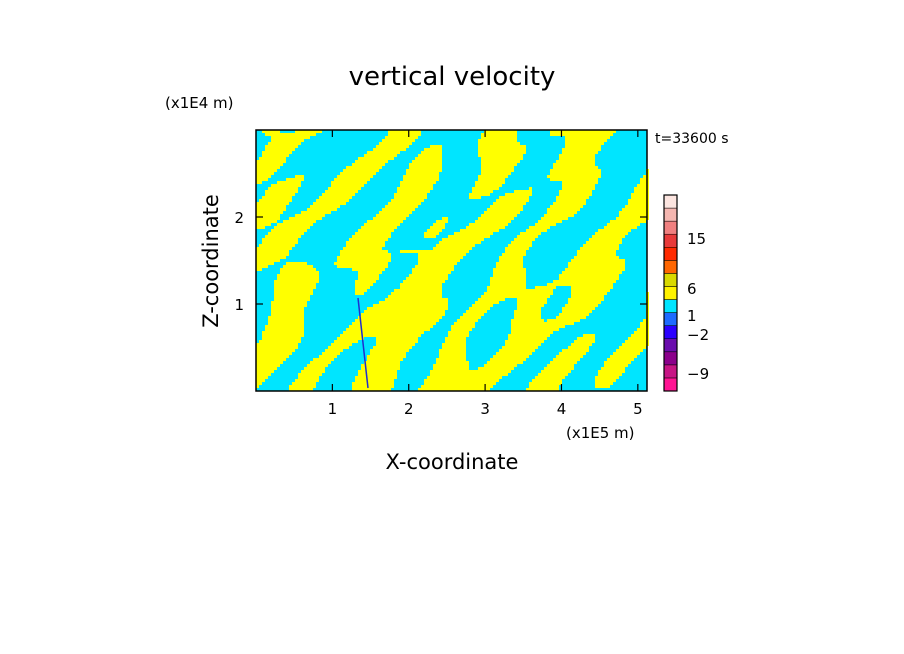 The image size is (904, 654). Describe the element at coordinates (698, 374) in the screenshot. I see `colorbar-tick-label: −9` at that location.